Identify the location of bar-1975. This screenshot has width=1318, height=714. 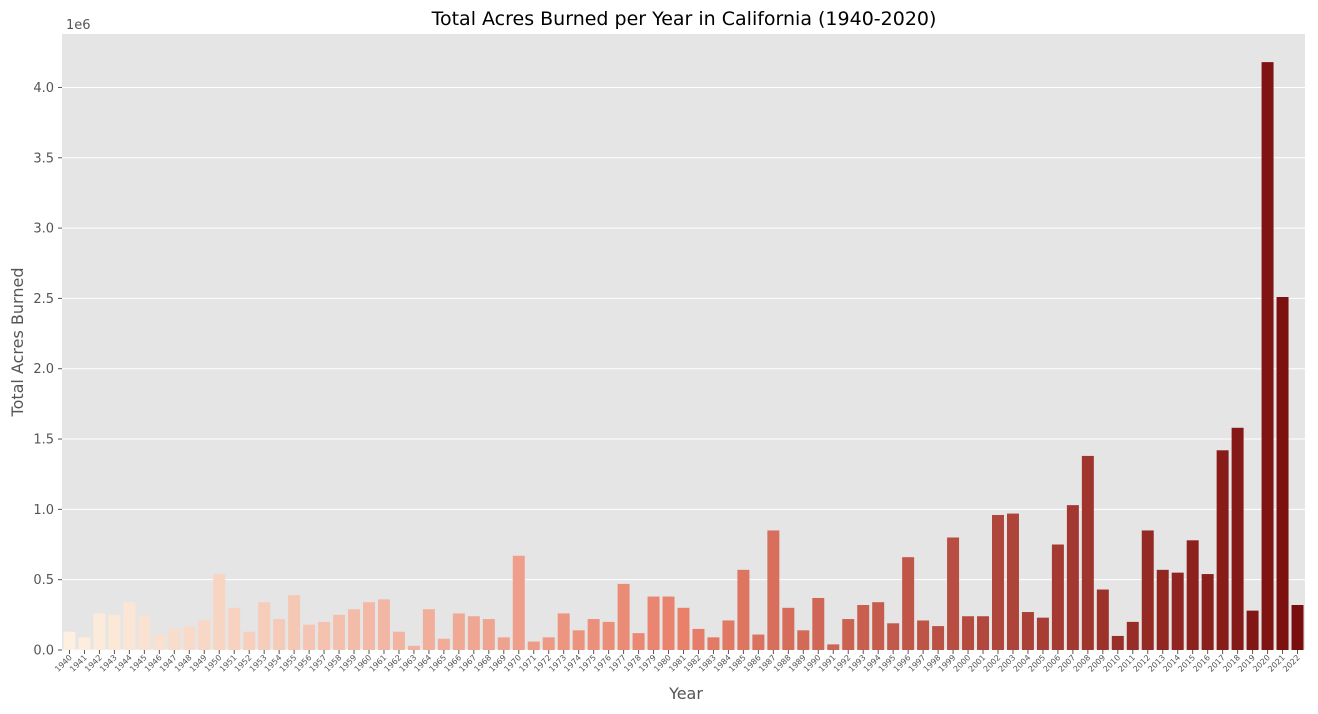
(593, 634).